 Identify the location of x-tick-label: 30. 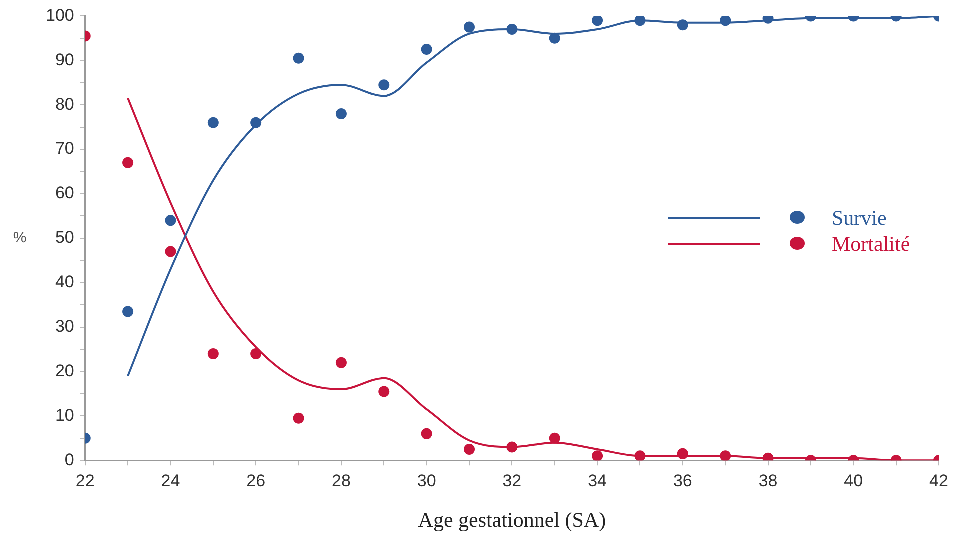
(426, 480).